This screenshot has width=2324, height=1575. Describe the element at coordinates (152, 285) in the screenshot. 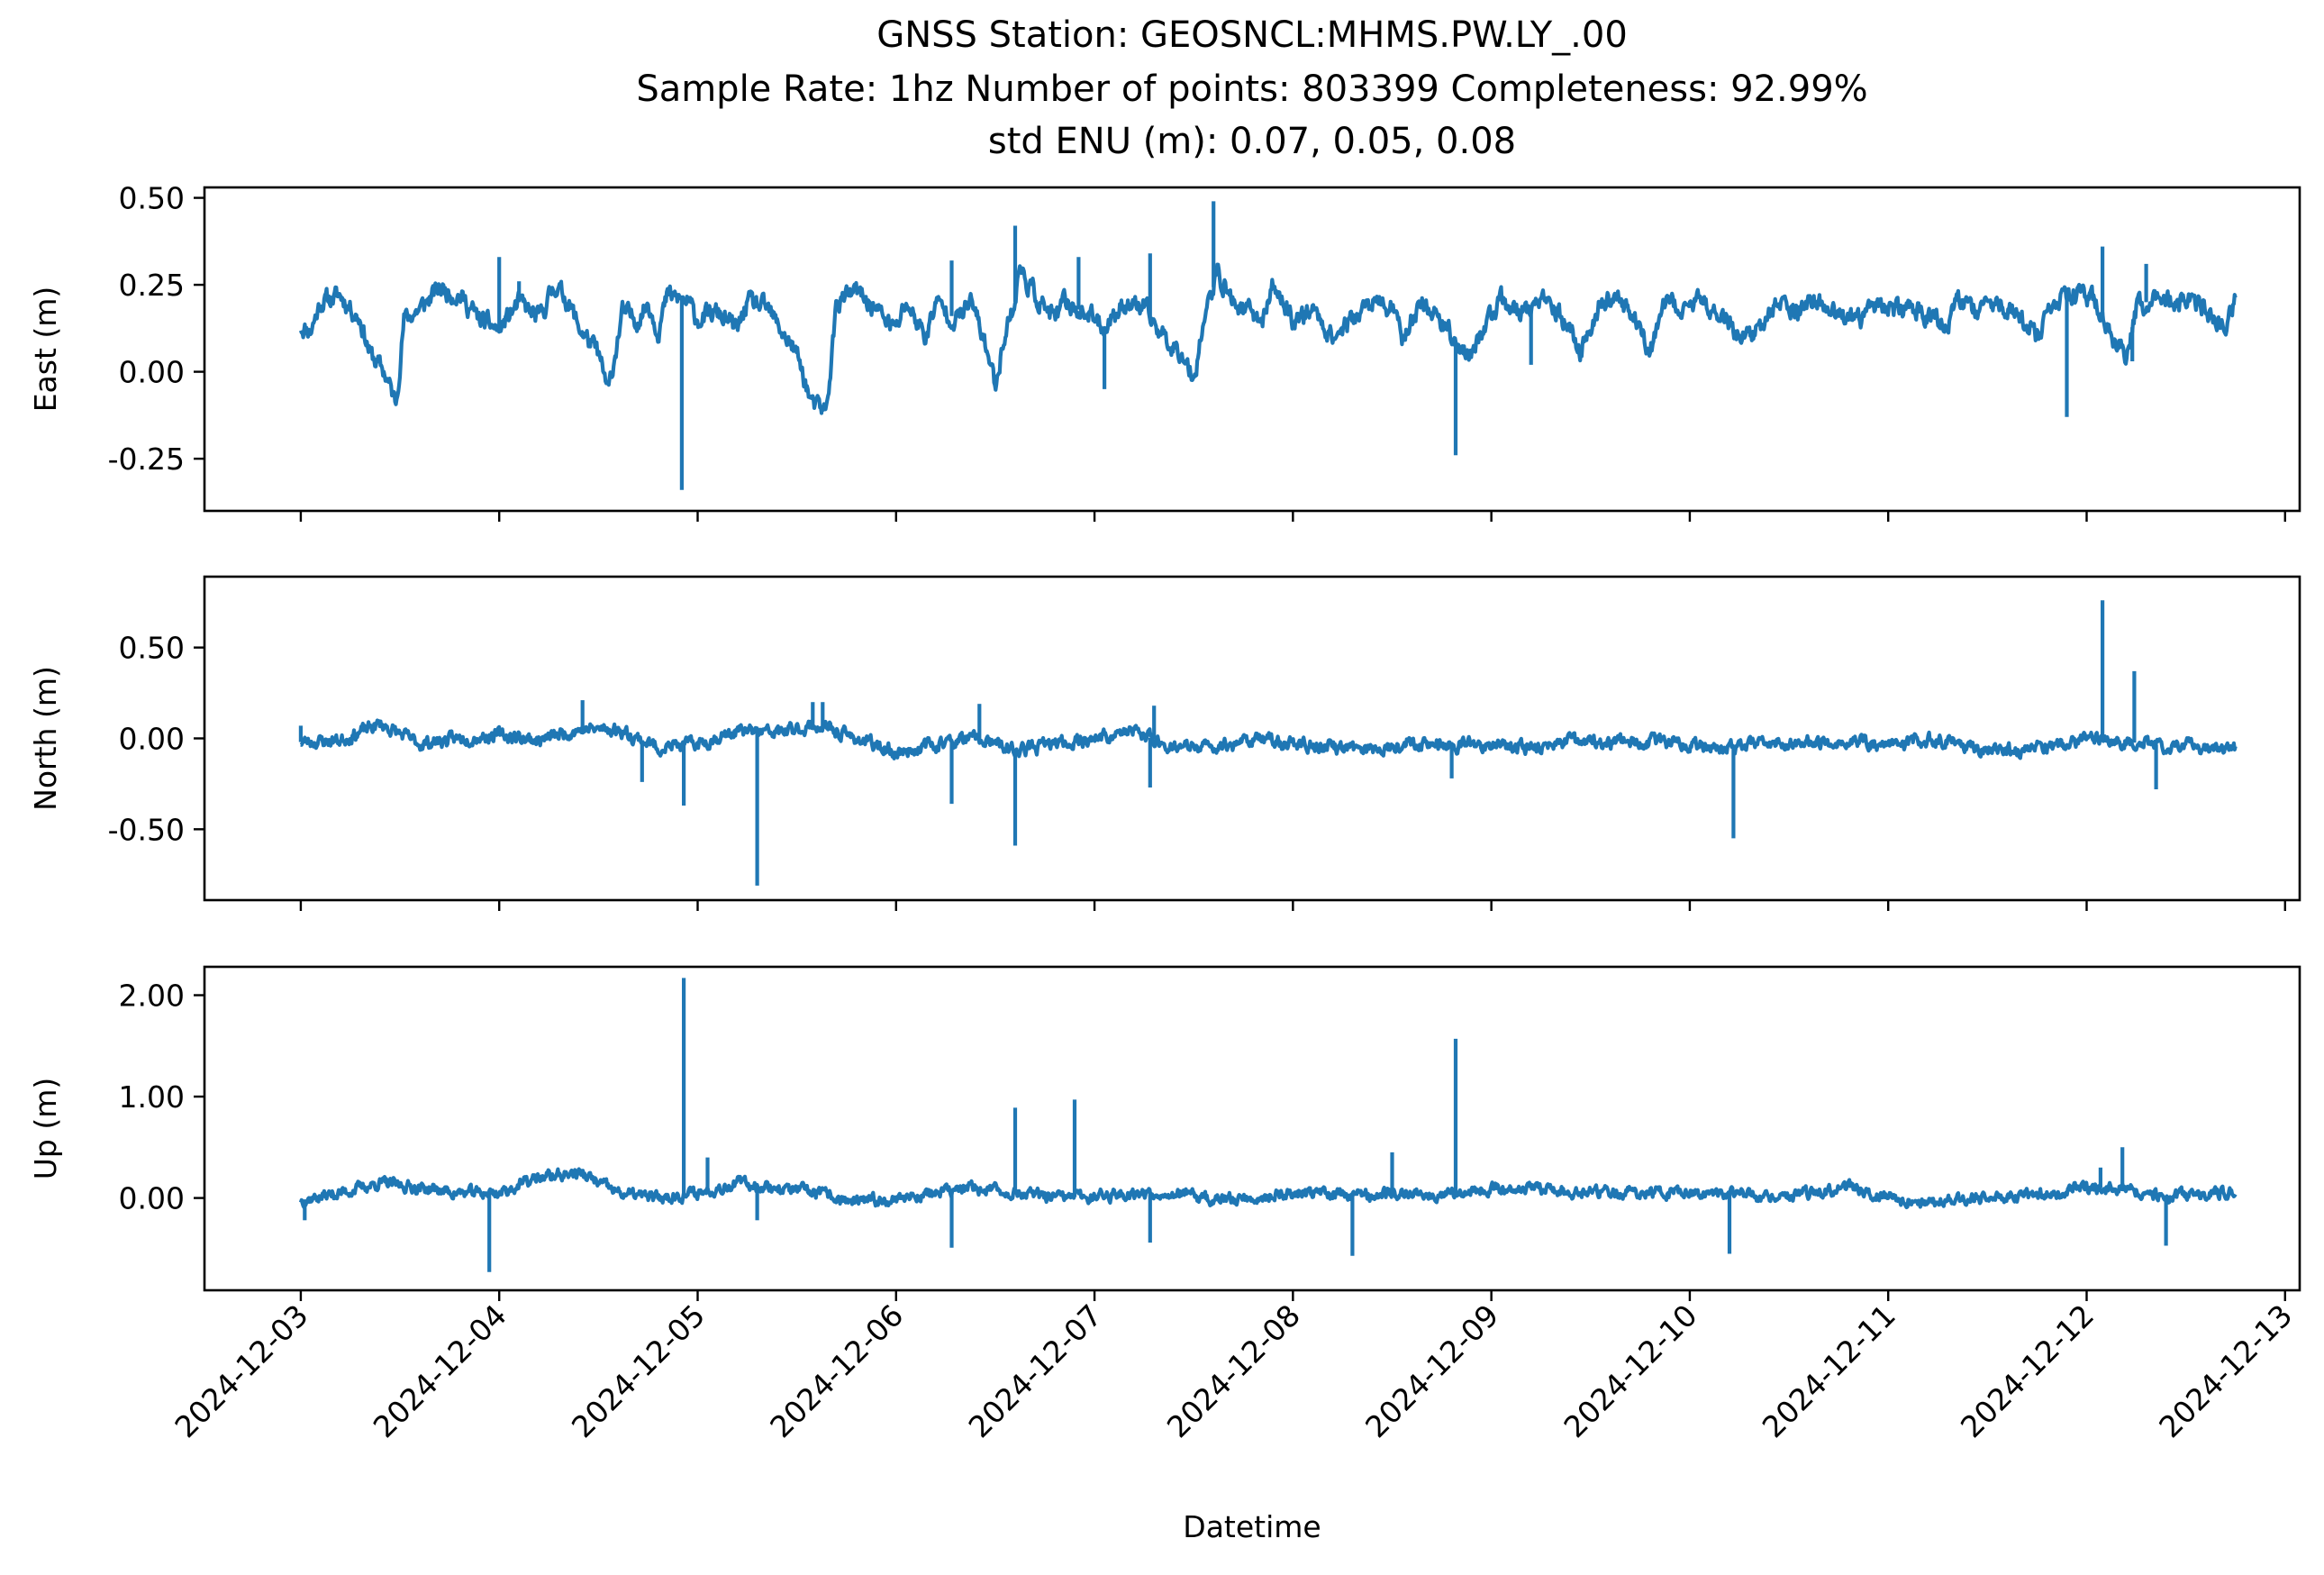

I see `y-tick-label: 0.25` at that location.